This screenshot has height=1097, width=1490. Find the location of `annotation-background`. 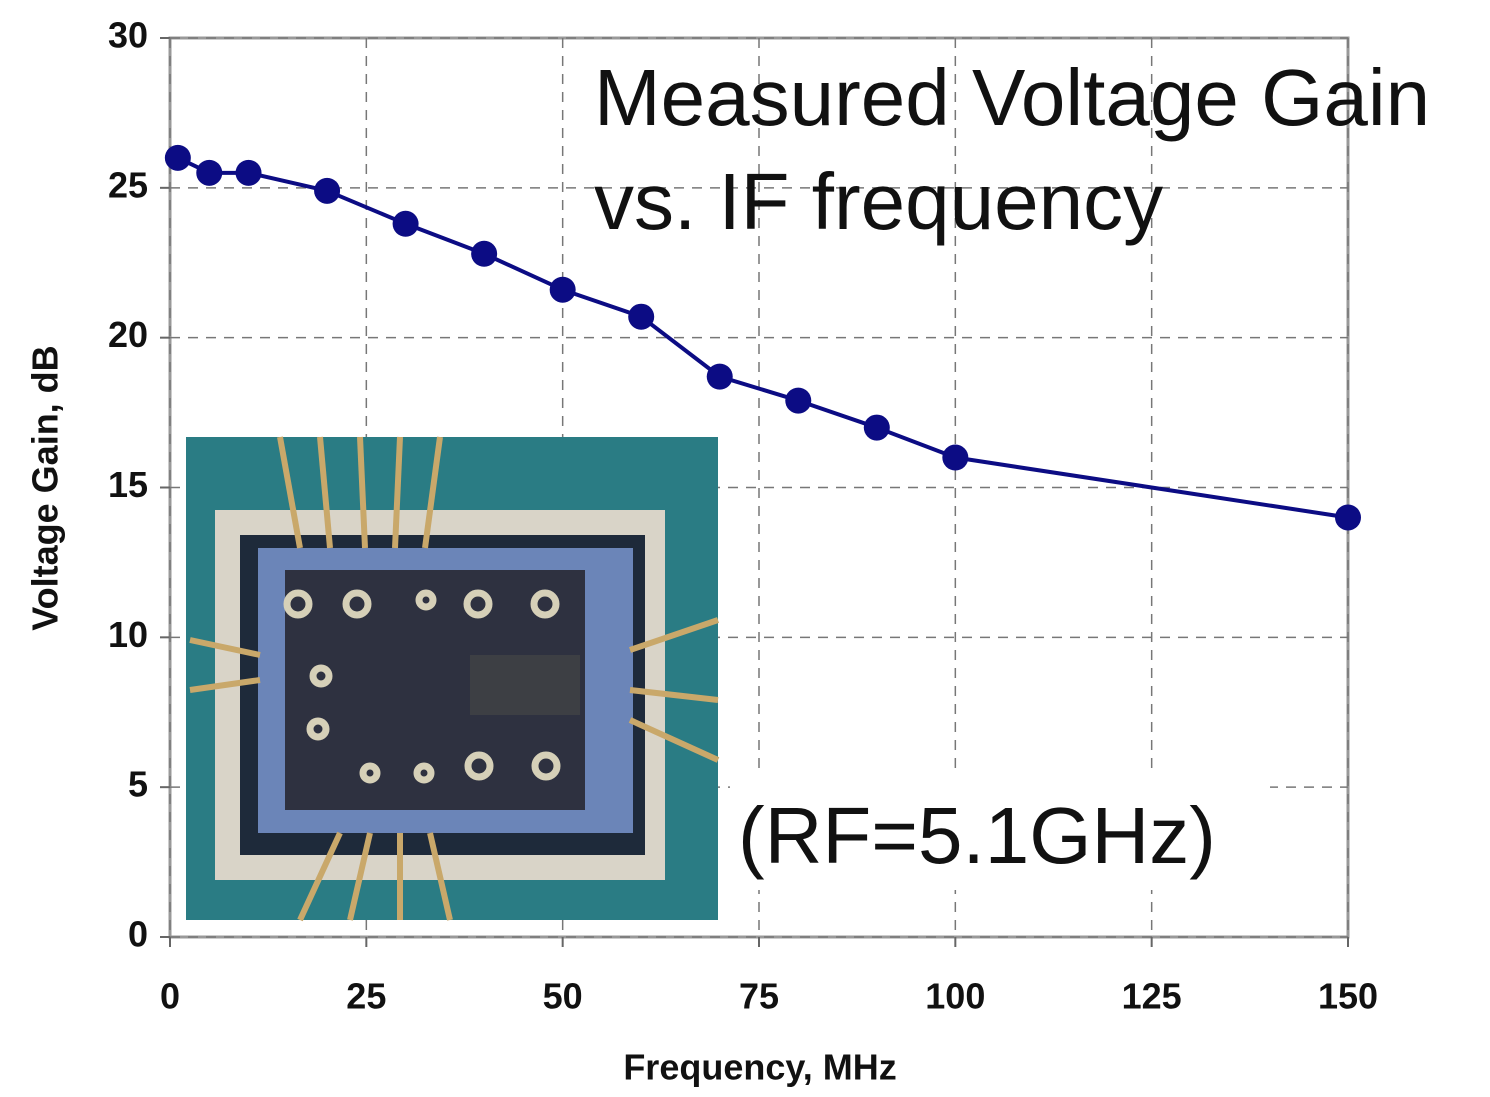

annotation-background is located at coordinates (1000, 830).